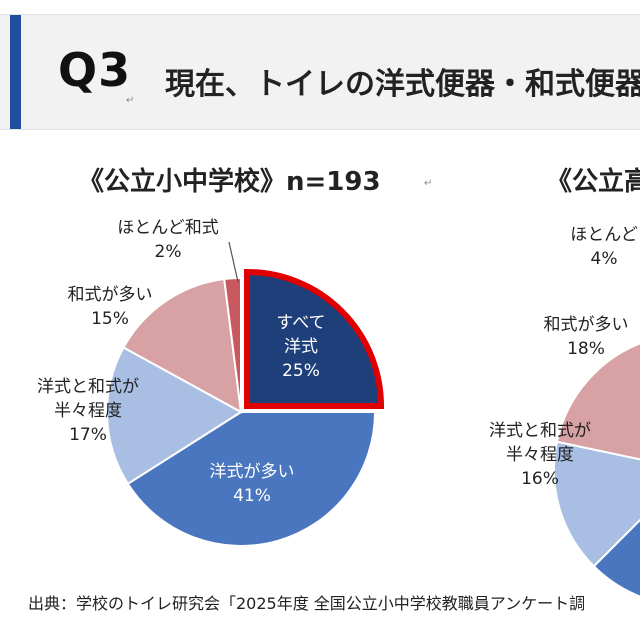 The height and width of the screenshot is (640, 640). What do you see at coordinates (252, 484) in the screenshot?
I see `slice-label: 洋式が多い 41%` at bounding box center [252, 484].